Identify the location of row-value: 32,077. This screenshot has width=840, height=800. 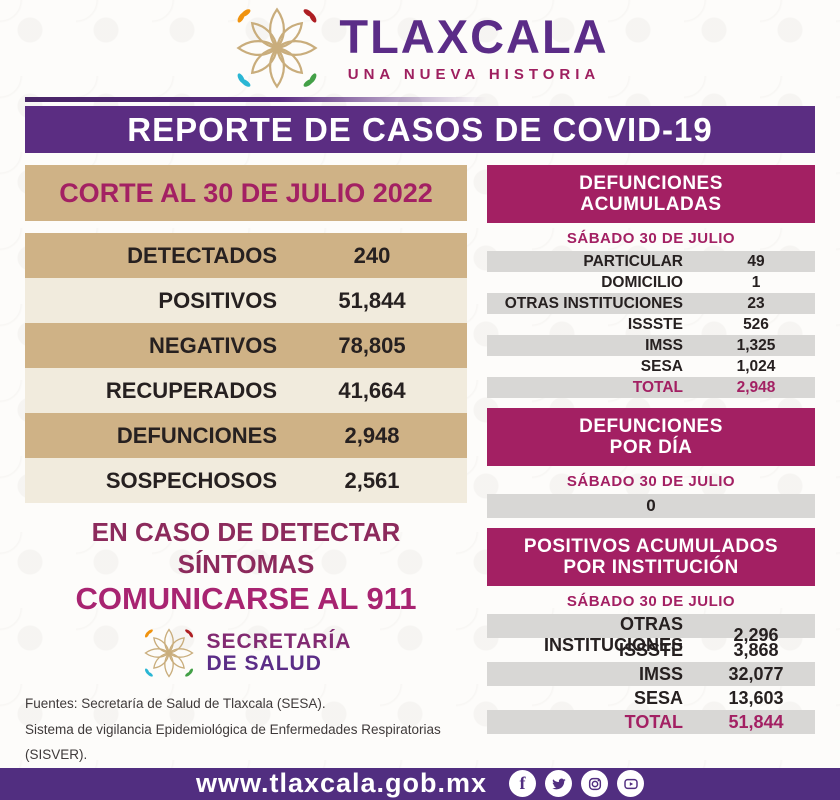
(756, 673).